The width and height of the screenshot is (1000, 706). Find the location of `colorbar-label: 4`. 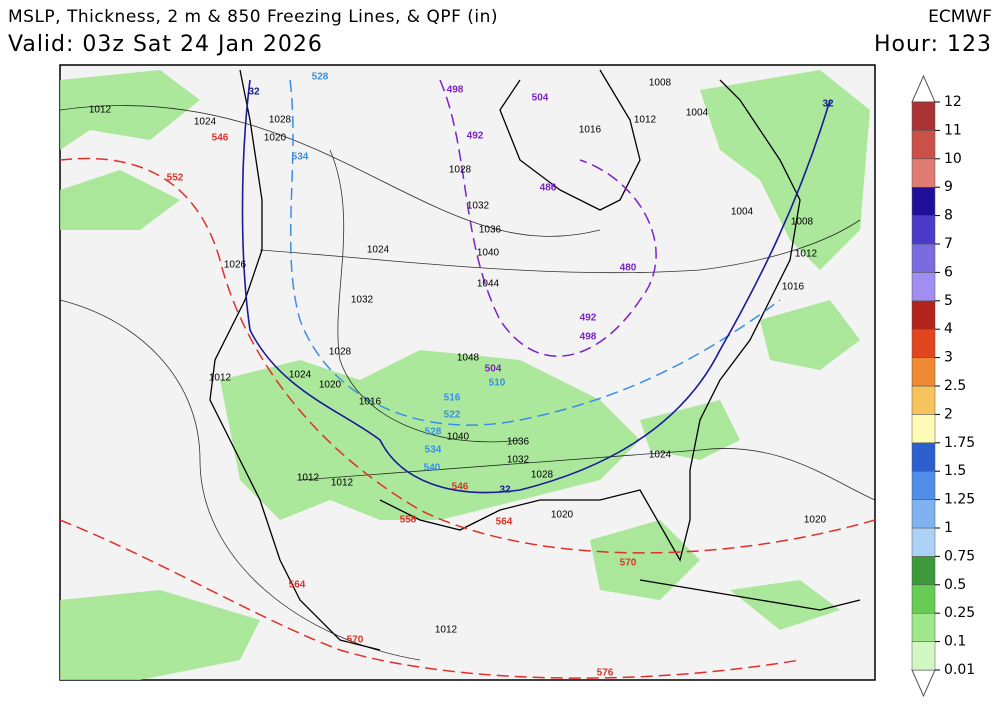

colorbar-label: 4 is located at coordinates (948, 329).